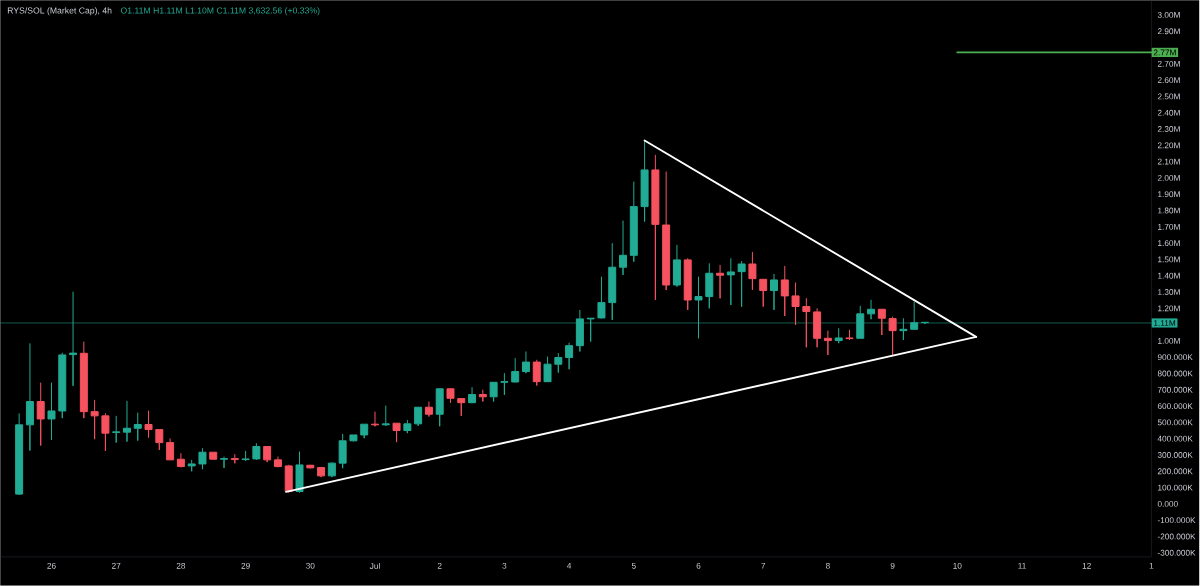 This screenshot has width=1200, height=586. I want to click on y-tick-label: 100.000K, so click(1175, 487).